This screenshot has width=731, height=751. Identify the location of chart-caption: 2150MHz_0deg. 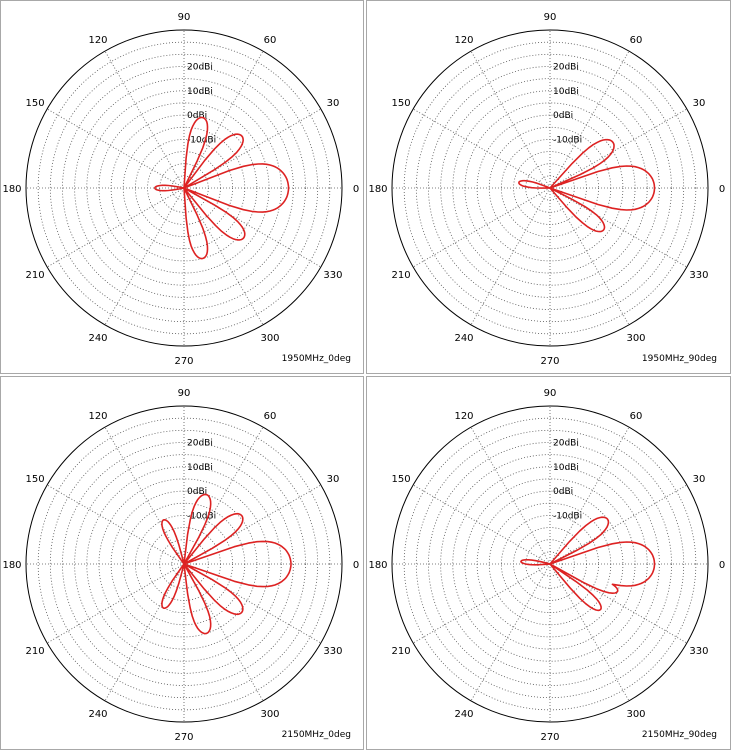
(316, 735).